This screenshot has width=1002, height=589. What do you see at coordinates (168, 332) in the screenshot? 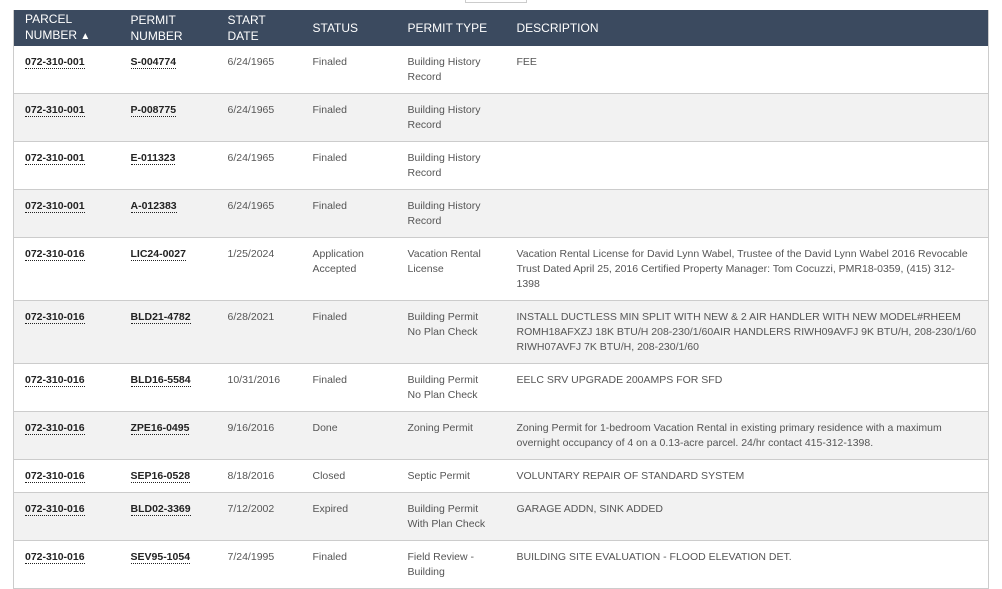
I see `permit-cell: BLD21-4782` at bounding box center [168, 332].